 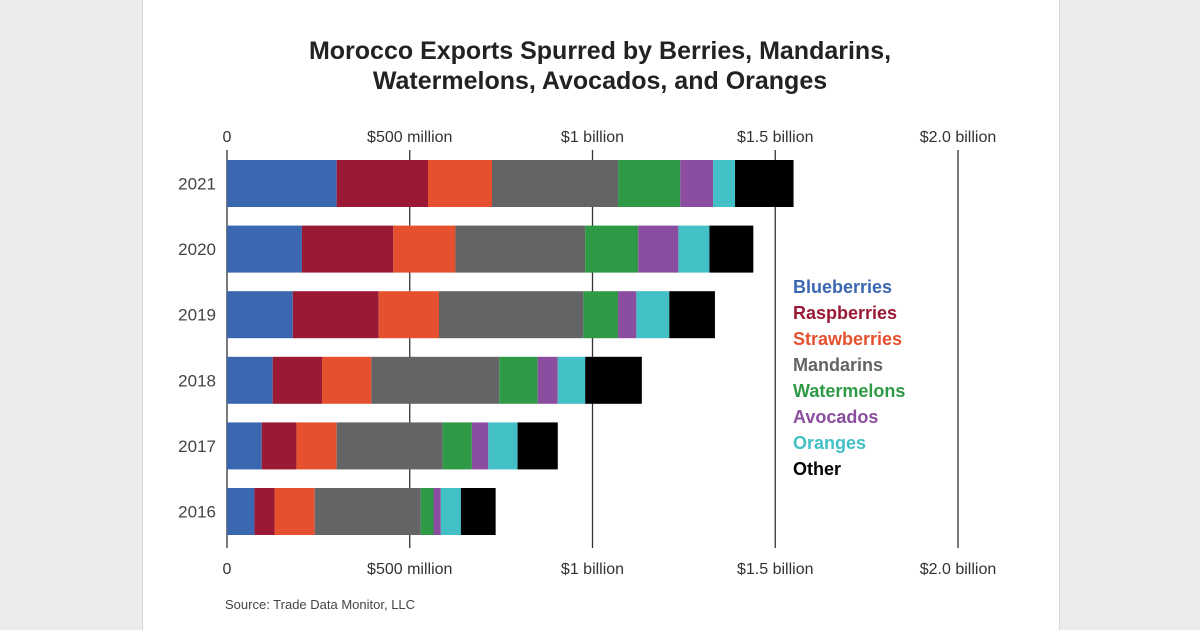 I want to click on legend-item-strawberries: Strawberries, so click(x=848, y=339).